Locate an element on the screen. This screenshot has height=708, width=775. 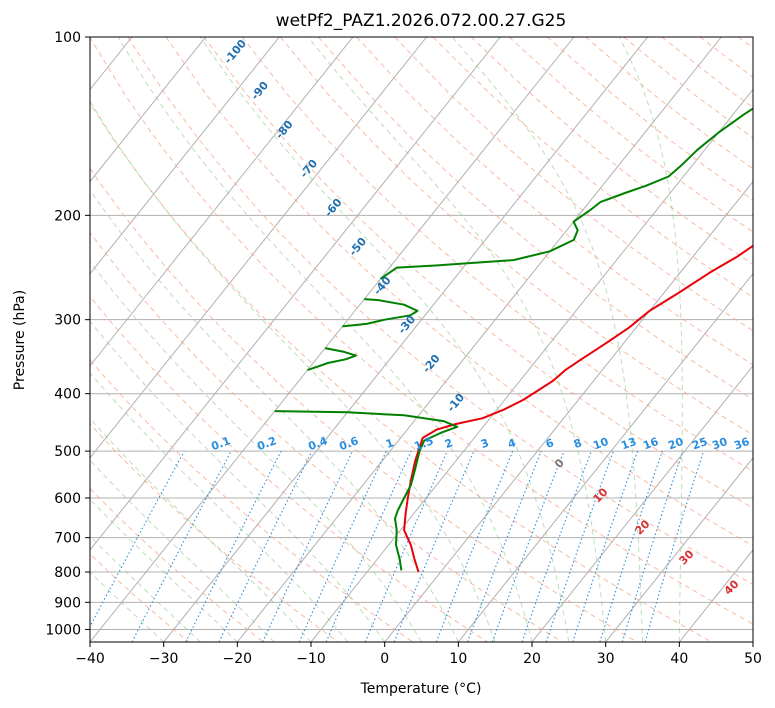
x-tick-label: −10 is located at coordinates (311, 659).